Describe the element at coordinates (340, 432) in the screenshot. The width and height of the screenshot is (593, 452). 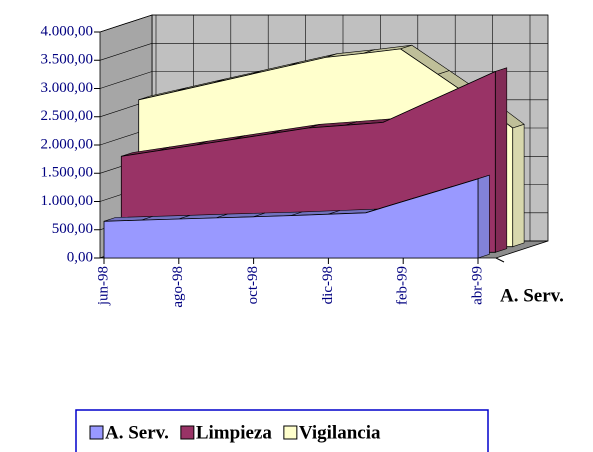
I see `legend-label: Vigilancia` at that location.